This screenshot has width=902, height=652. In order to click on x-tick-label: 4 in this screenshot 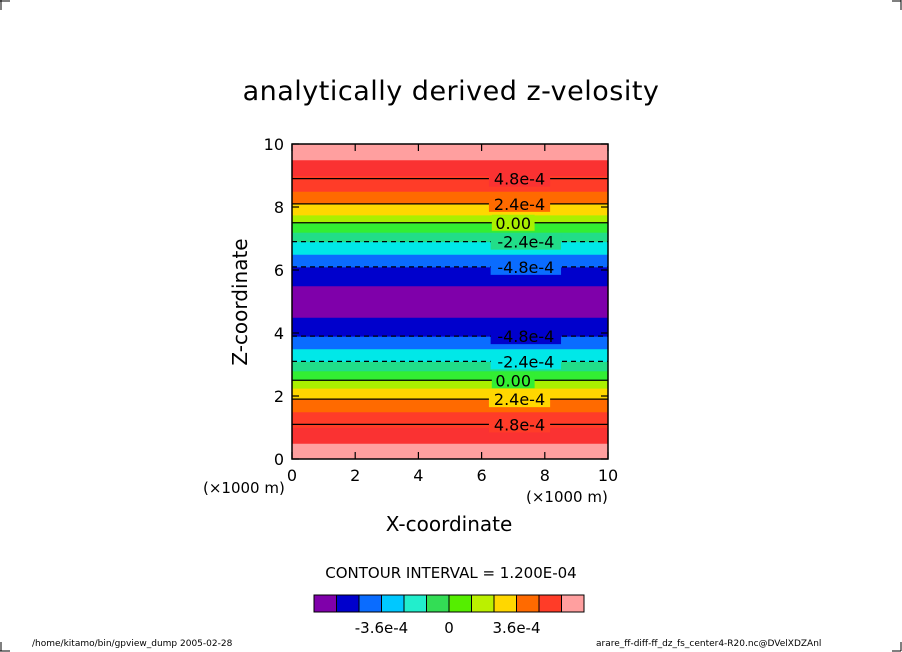, I will do `click(418, 475)`.